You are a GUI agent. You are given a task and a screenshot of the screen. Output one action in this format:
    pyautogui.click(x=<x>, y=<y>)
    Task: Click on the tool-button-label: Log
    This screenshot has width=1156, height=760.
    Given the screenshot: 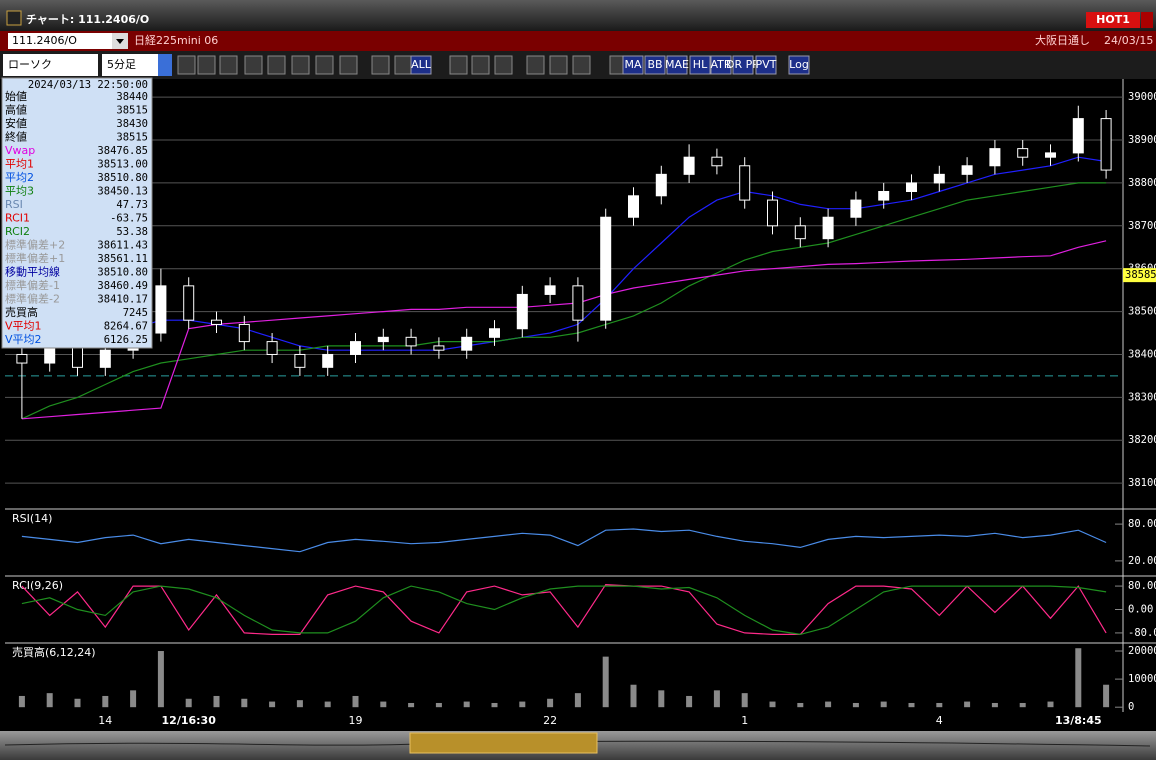 What is the action you would take?
    pyautogui.click(x=799, y=64)
    